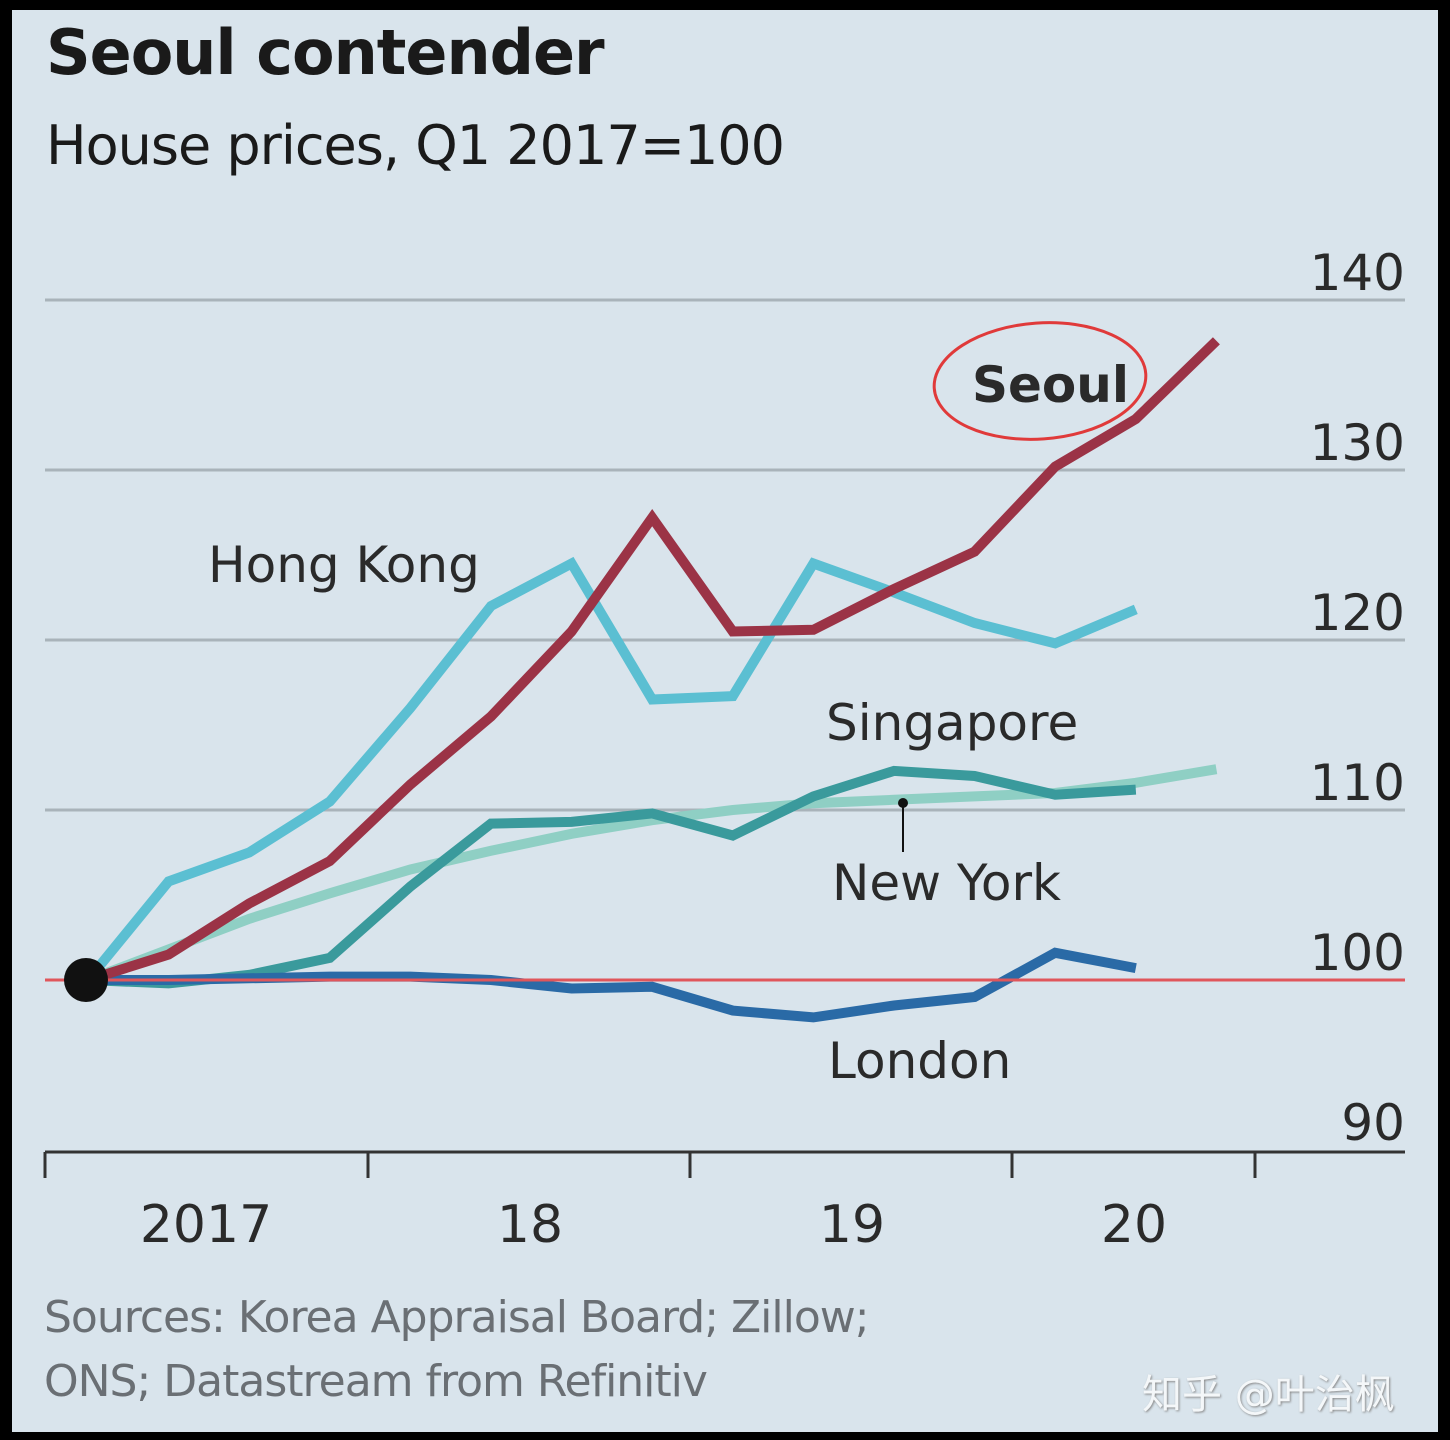  What do you see at coordinates (1050, 385) in the screenshot?
I see `label-seoul: Seoul` at bounding box center [1050, 385].